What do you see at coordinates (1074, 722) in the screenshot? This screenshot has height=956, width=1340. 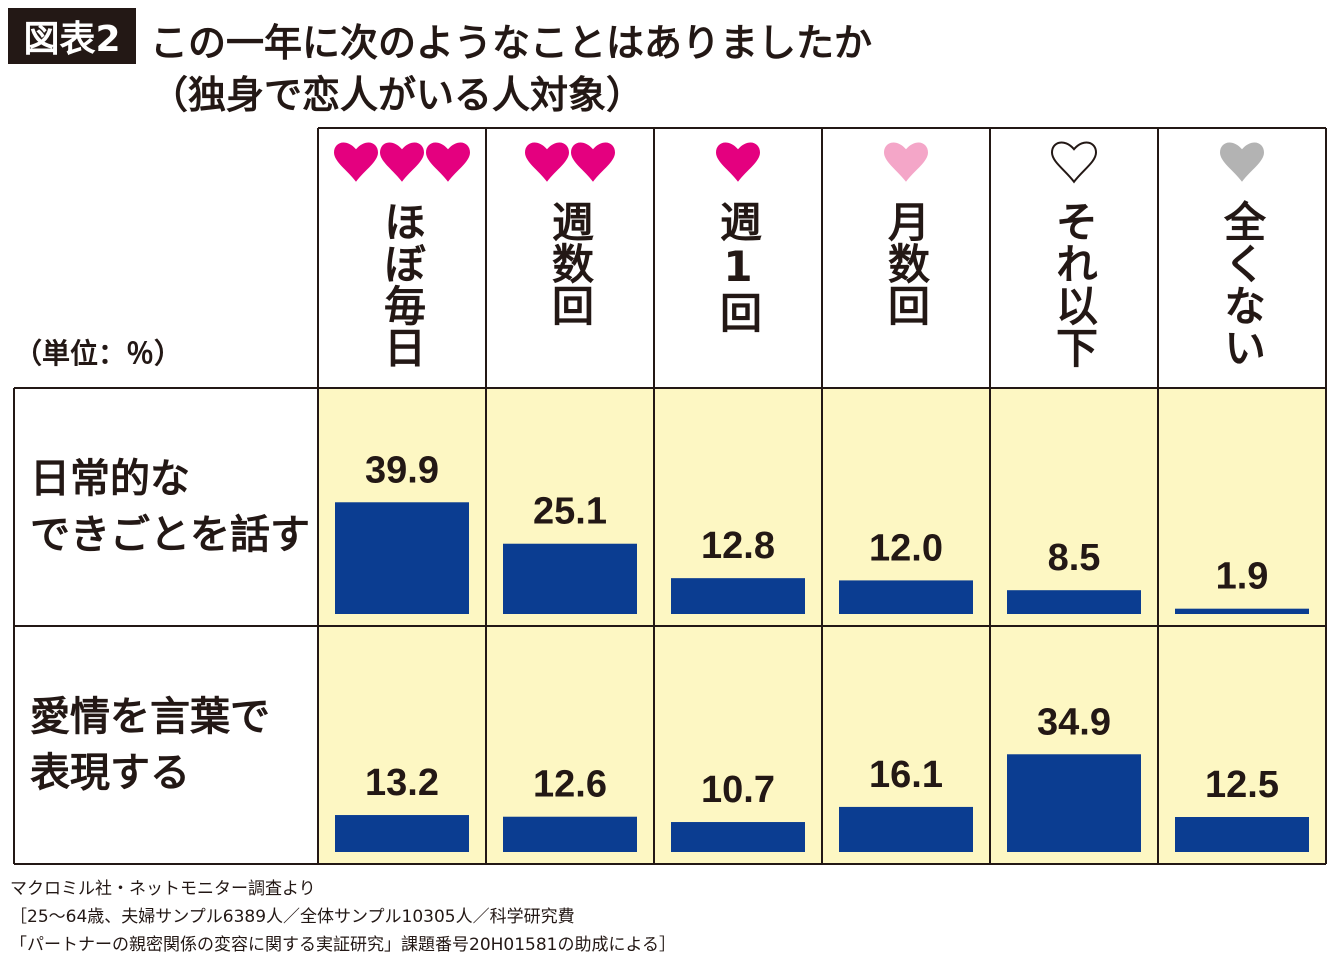 I see `value-label: 34.9` at bounding box center [1074, 722].